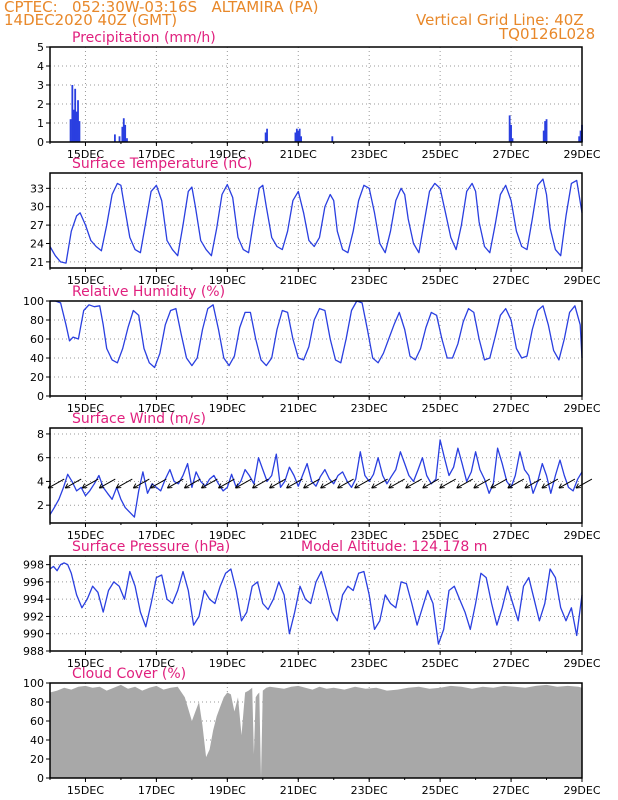 The height and width of the screenshot is (800, 618). What do you see at coordinates (33, 616) in the screenshot?
I see `y-tick-label: 992` at bounding box center [33, 616].